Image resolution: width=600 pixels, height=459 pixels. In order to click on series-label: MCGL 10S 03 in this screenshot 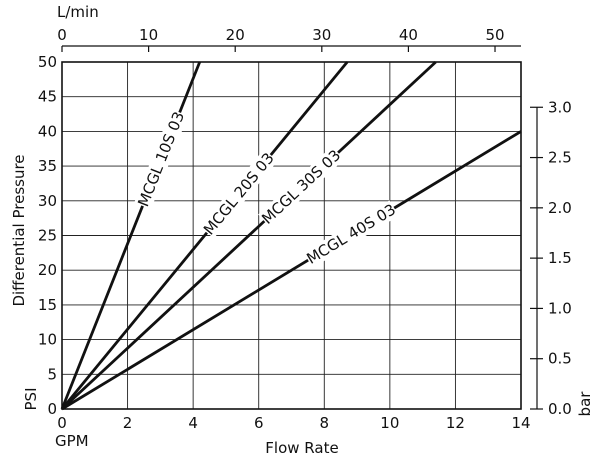, I will do `click(161, 159)`.